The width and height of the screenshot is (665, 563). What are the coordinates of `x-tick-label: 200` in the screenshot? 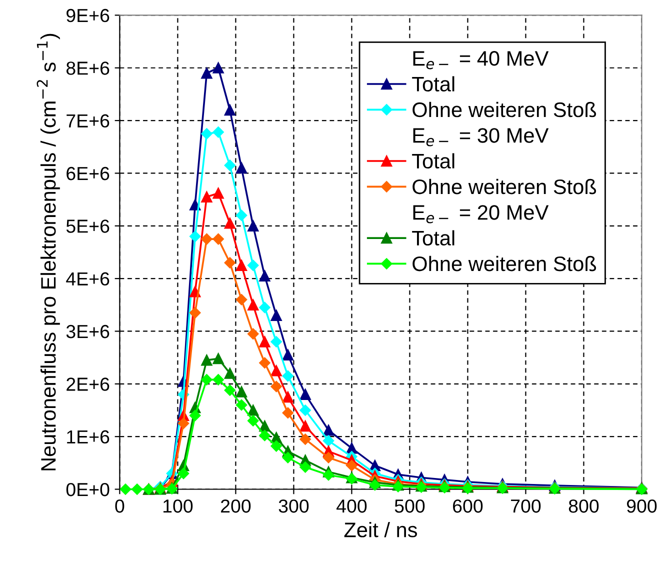 It's located at (236, 506).